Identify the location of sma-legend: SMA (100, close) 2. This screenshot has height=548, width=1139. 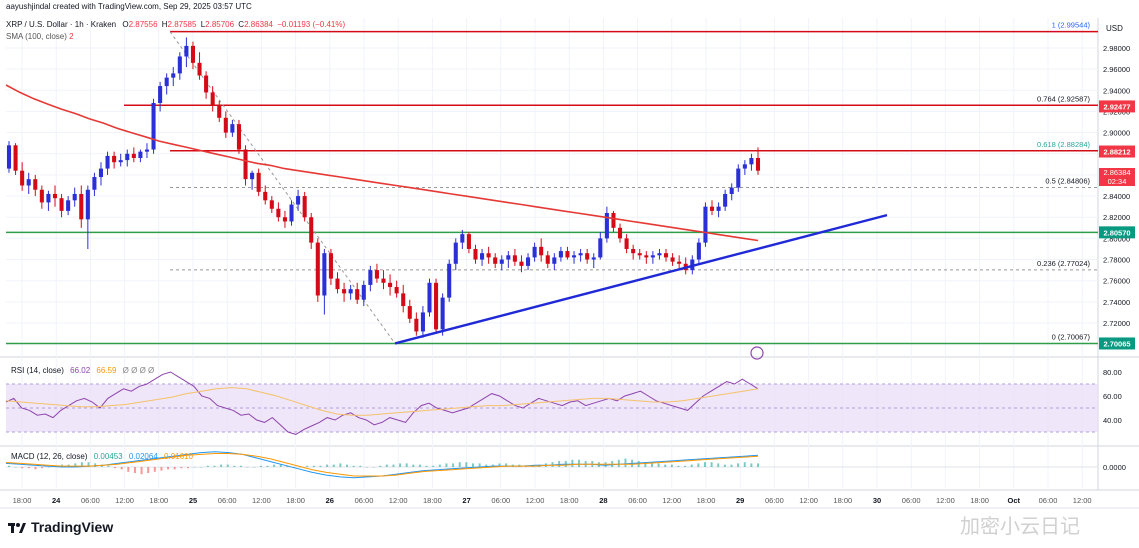
(40, 36).